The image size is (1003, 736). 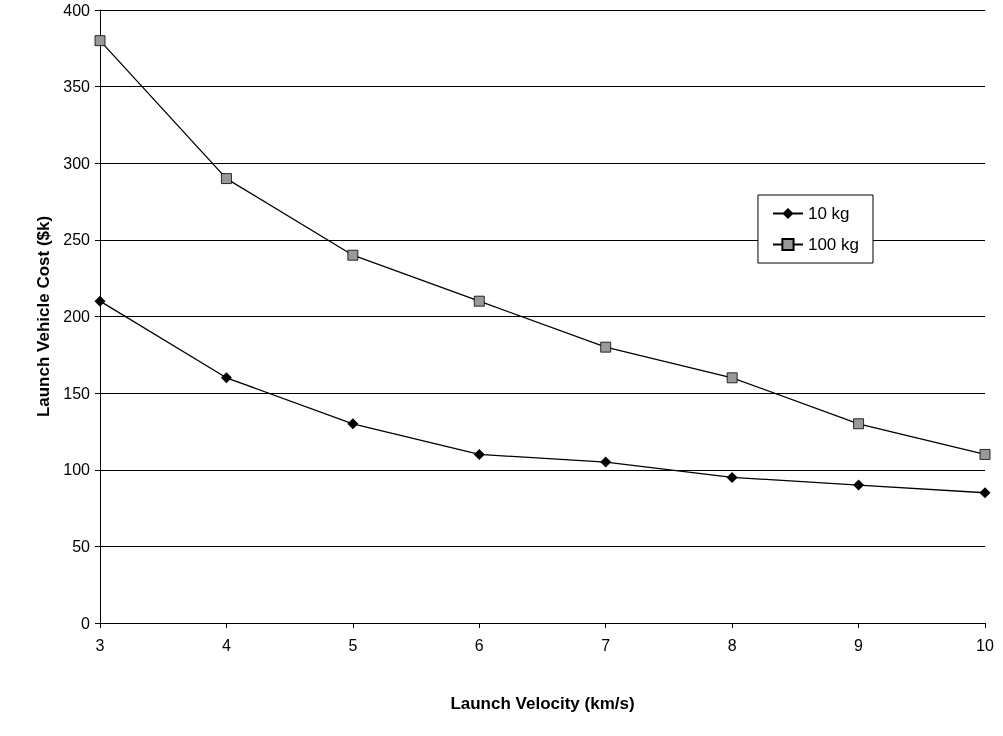 I want to click on legend-label: 10 kg, so click(x=828, y=213).